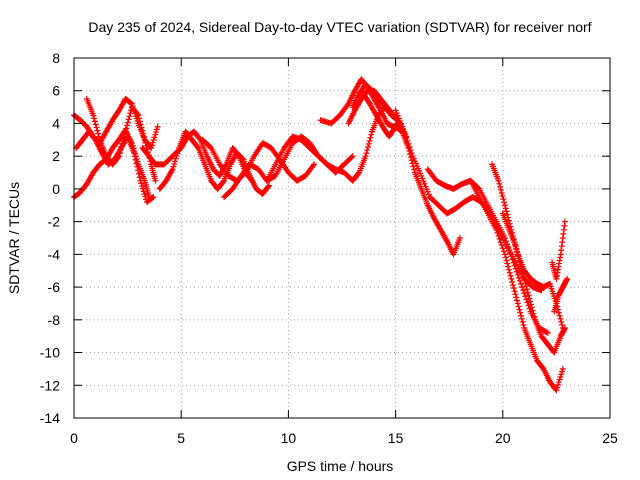 Image resolution: width=640 pixels, height=480 pixels. I want to click on series-sat-p, so click(516, 285).